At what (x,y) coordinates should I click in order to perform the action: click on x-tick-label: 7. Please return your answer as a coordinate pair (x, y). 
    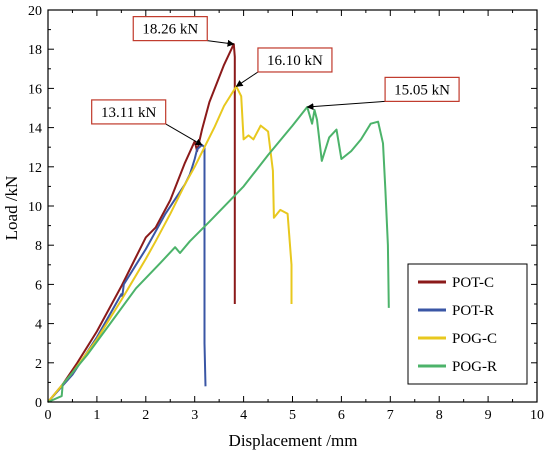
    Looking at the image, I should click on (390, 415).